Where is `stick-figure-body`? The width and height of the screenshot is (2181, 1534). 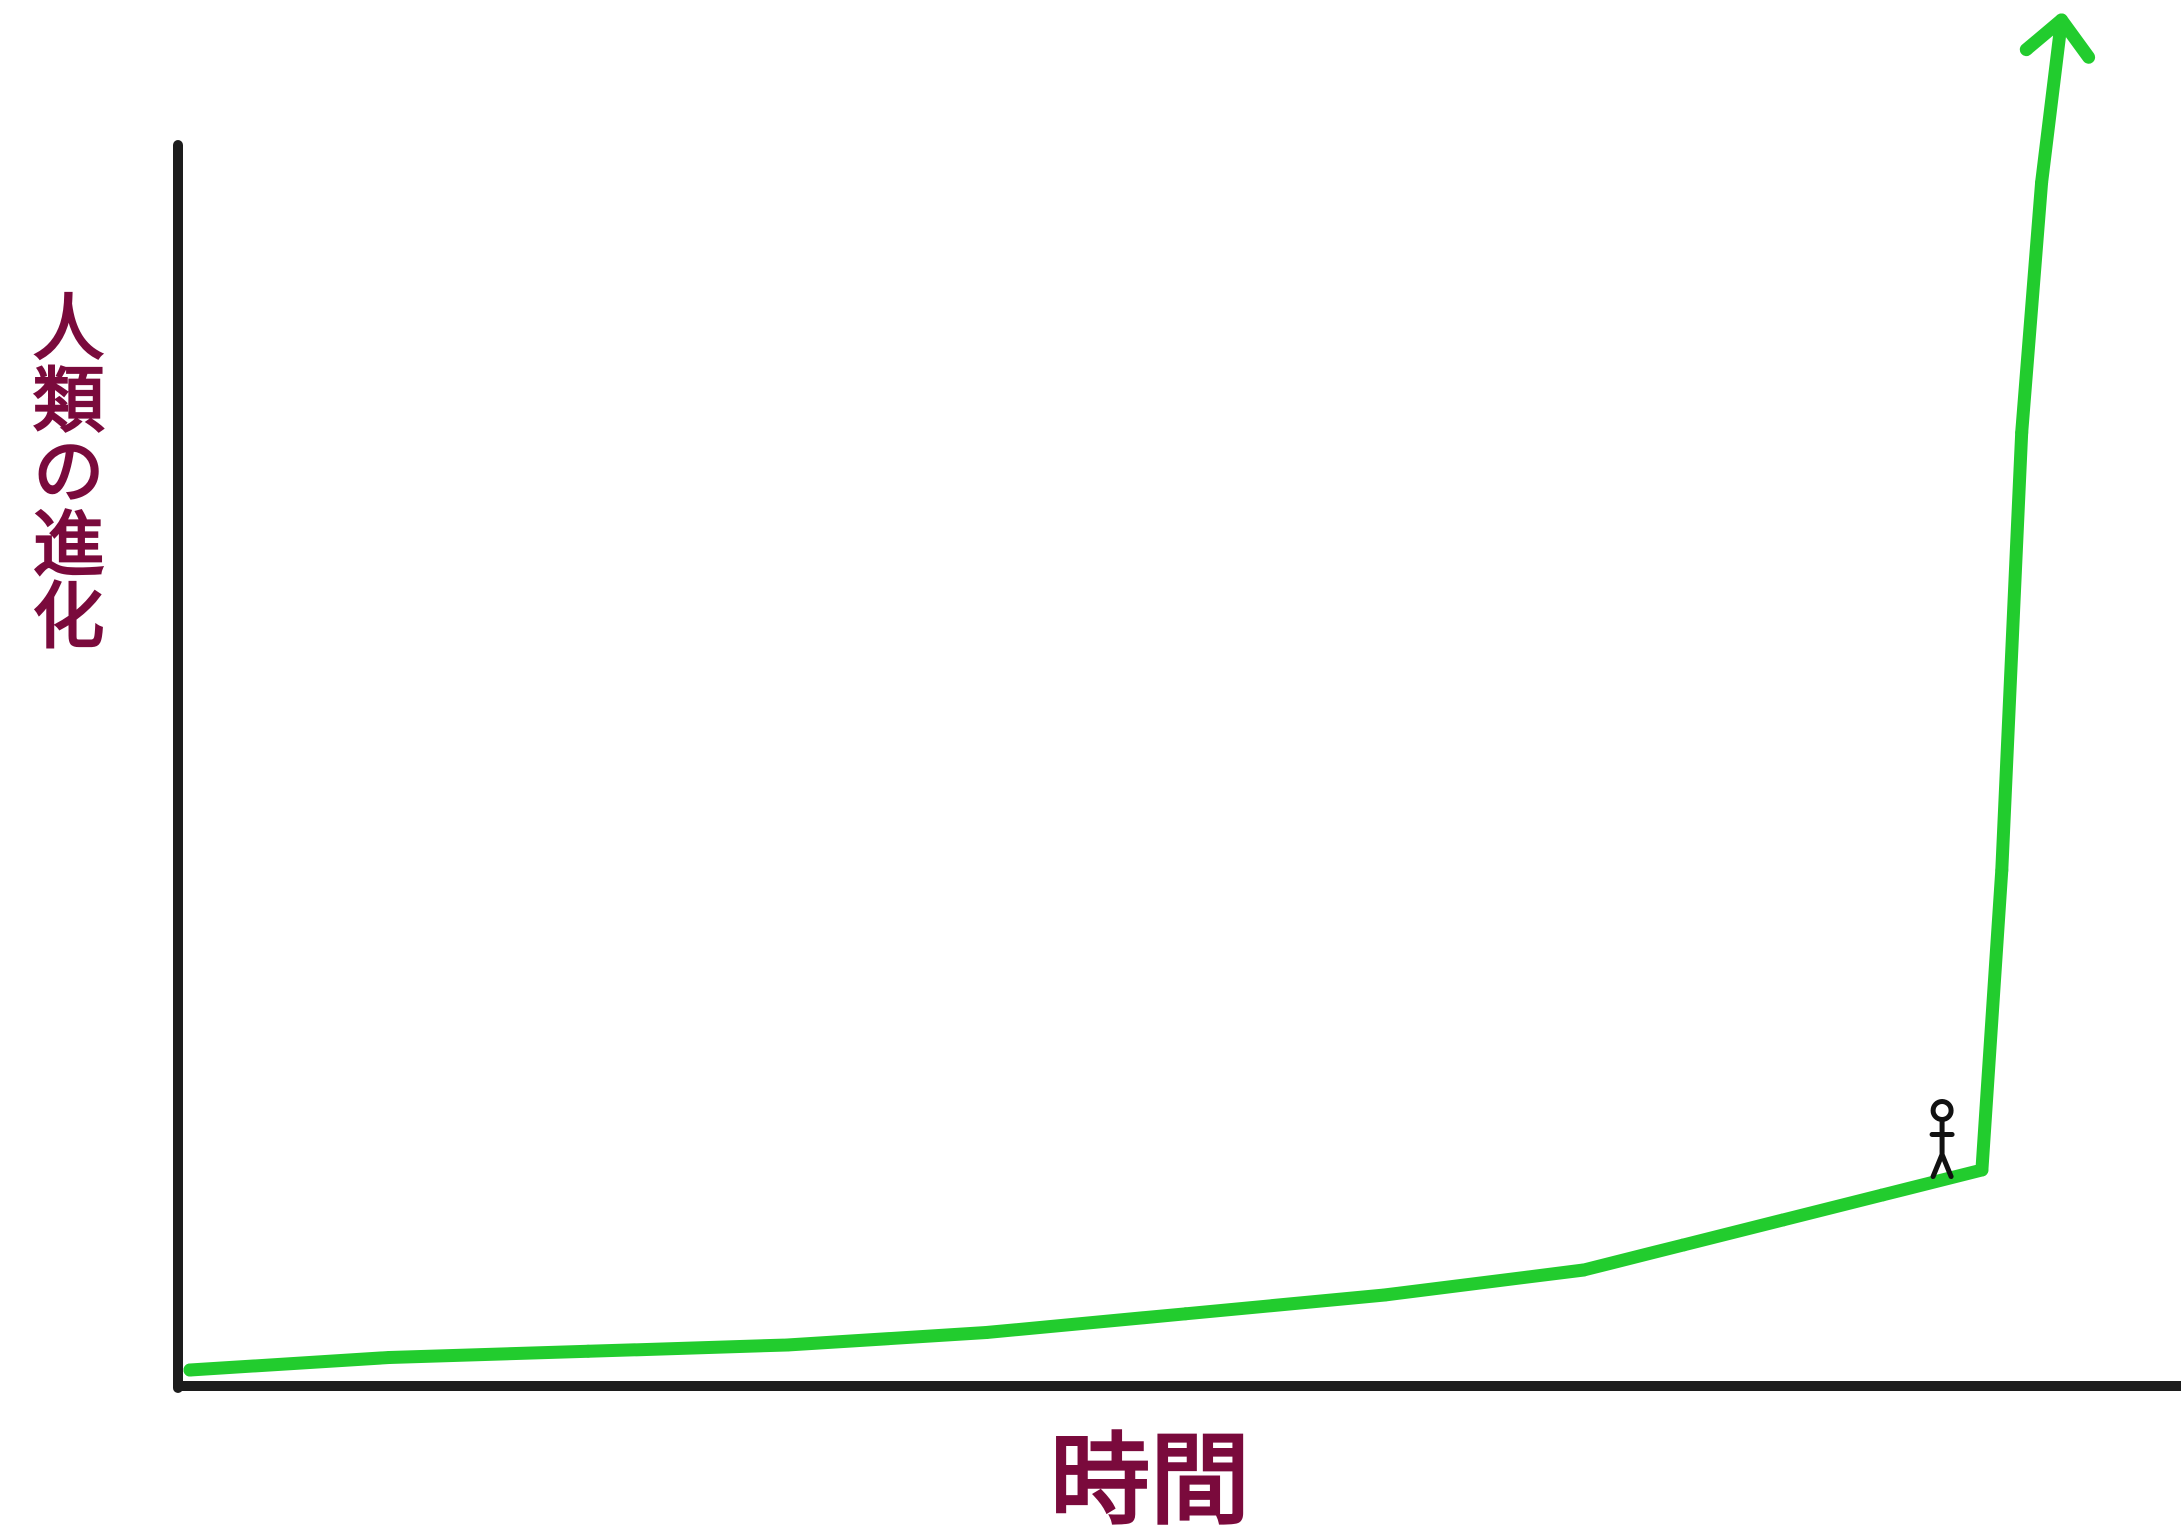
stick-figure-body is located at coordinates (1942, 1148).